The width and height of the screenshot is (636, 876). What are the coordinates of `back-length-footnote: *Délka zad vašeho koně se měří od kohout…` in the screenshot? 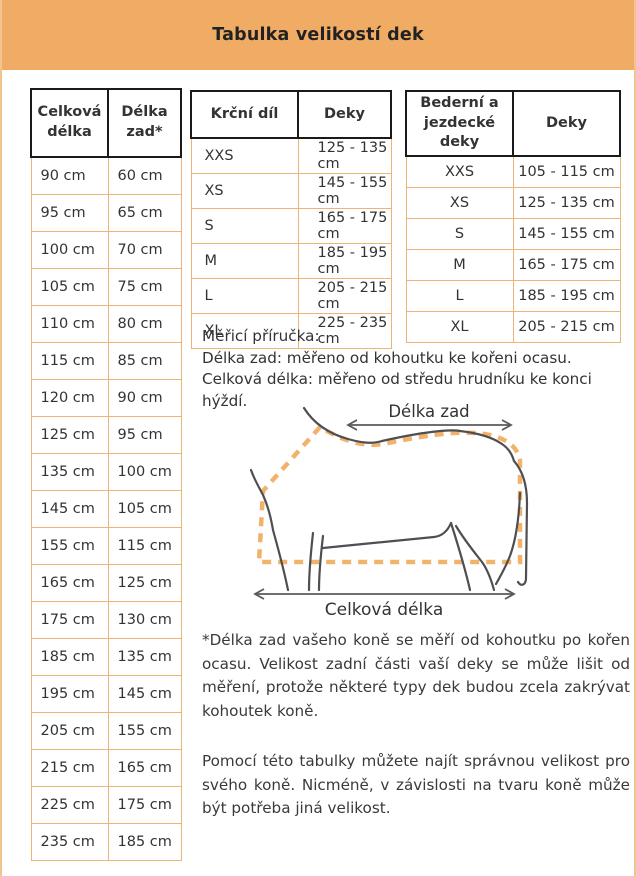 It's located at (416, 675).